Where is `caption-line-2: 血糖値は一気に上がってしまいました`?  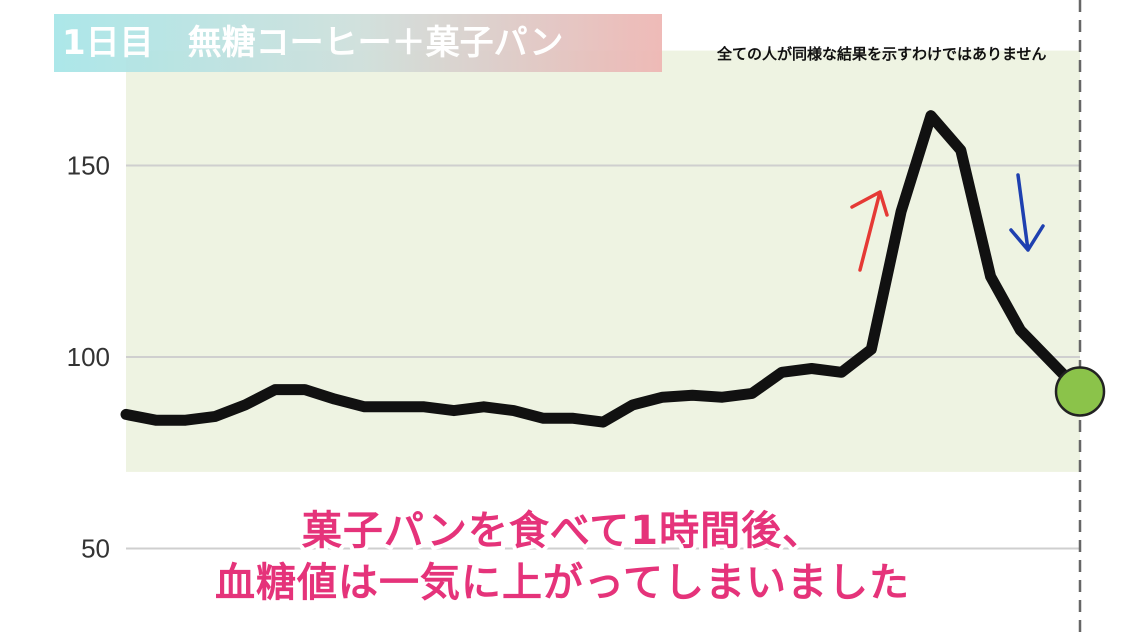
caption-line-2: 血糖値は一気に上がってしまいました is located at coordinates (562, 583).